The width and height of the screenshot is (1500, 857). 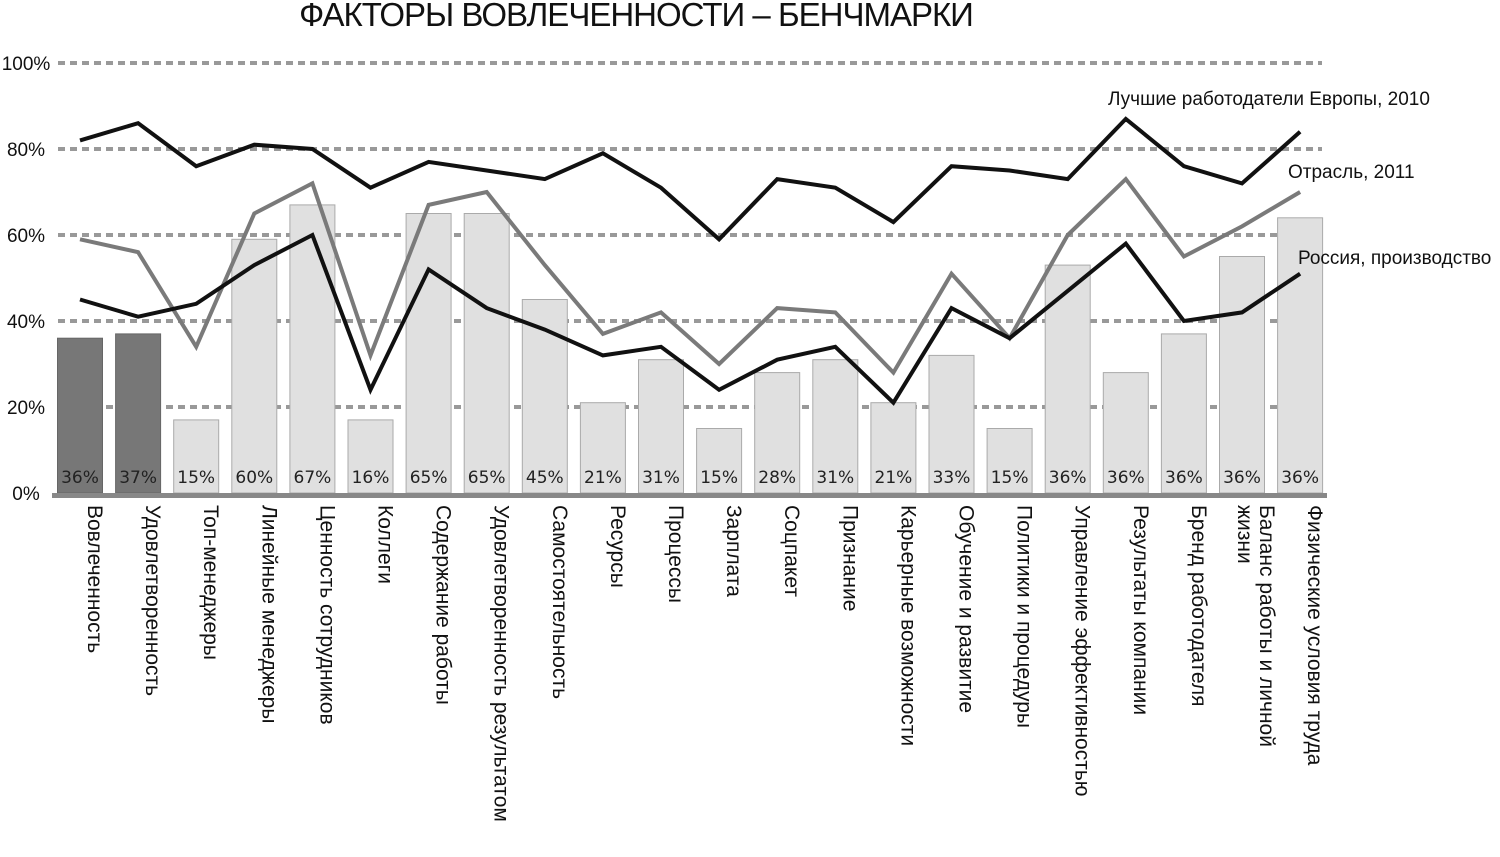 I want to click on category-label: Обучение и развитие, so click(x=966, y=609).